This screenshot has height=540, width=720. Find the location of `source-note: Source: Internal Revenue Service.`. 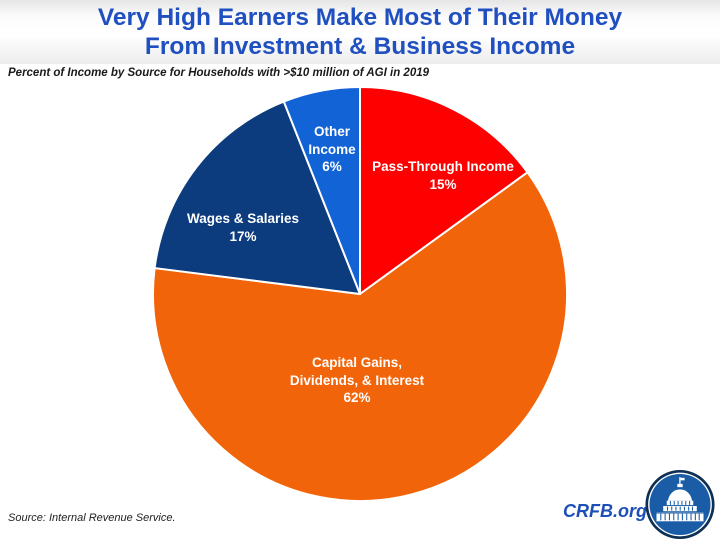

source-note: Source: Internal Revenue Service. is located at coordinates (92, 518).